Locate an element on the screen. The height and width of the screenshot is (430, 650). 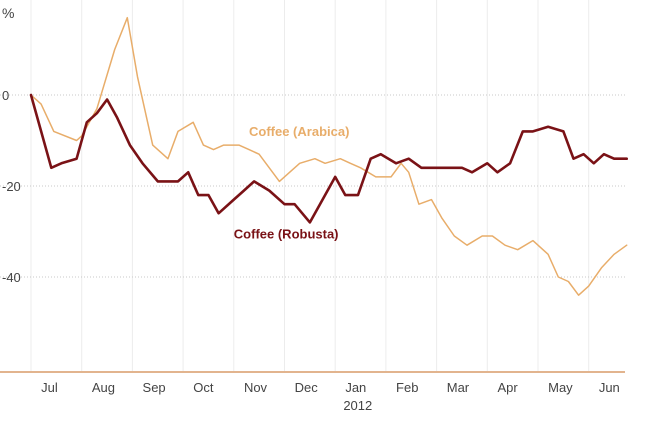
series-annotations: Coffee (Arabica) Coffee (Robusta) is located at coordinates (292, 182).